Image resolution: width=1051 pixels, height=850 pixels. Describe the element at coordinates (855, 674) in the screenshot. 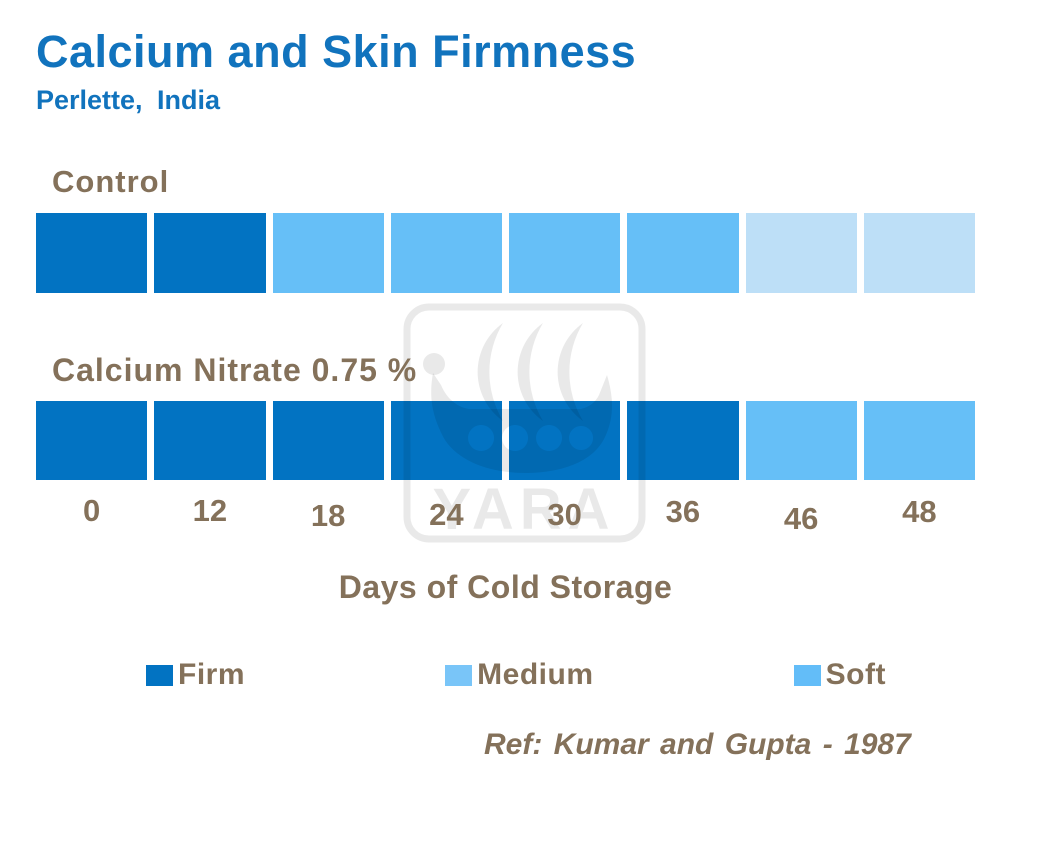

I see `legend-label: Soft` at that location.